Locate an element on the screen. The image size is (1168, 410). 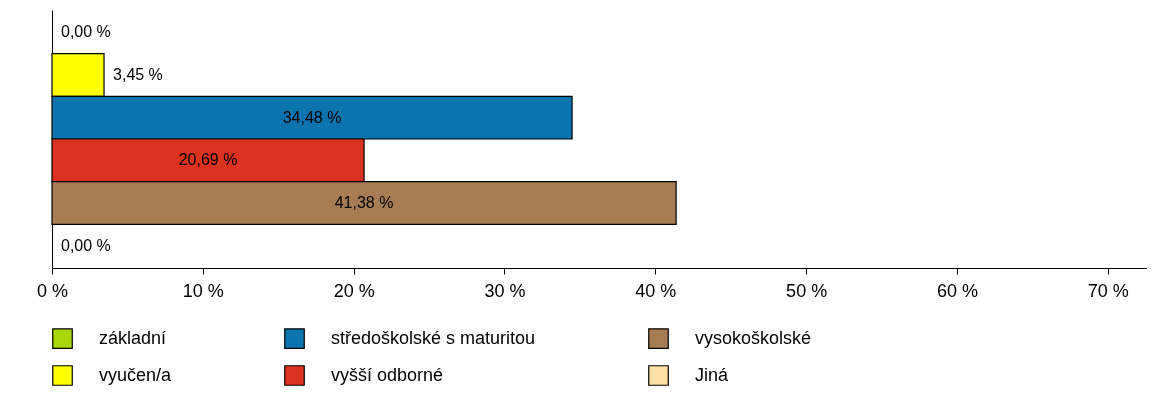
legend-label: středoškolské s maturitou is located at coordinates (433, 337).